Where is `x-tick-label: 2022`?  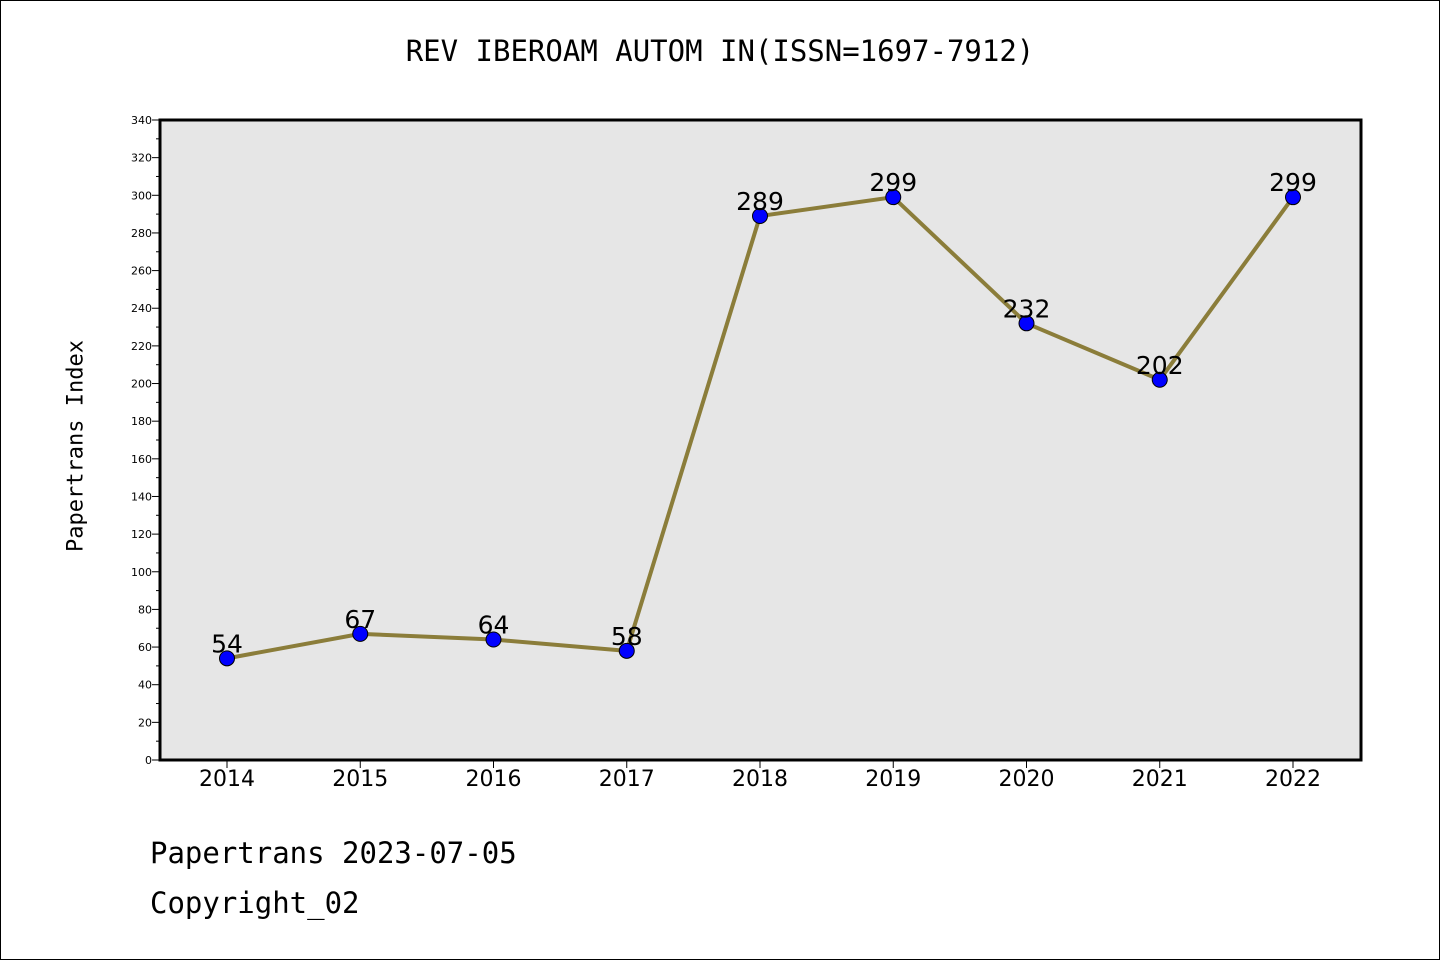
x-tick-label: 2022 is located at coordinates (1293, 779).